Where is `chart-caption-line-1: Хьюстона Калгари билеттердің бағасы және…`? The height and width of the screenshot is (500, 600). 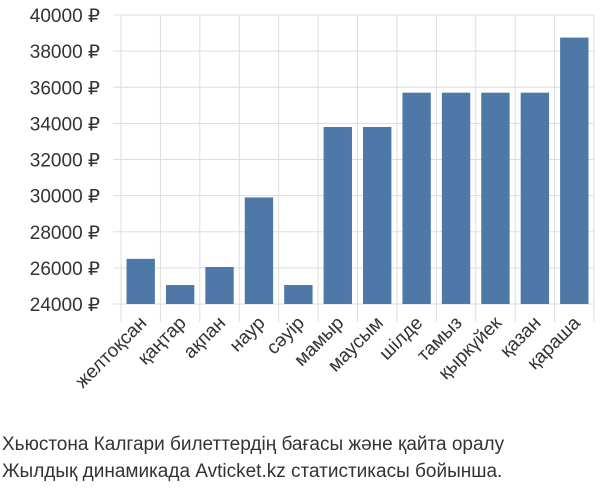 chart-caption-line-1: Хьюстона Калгари билеттердің бағасы және… is located at coordinates (253, 444).